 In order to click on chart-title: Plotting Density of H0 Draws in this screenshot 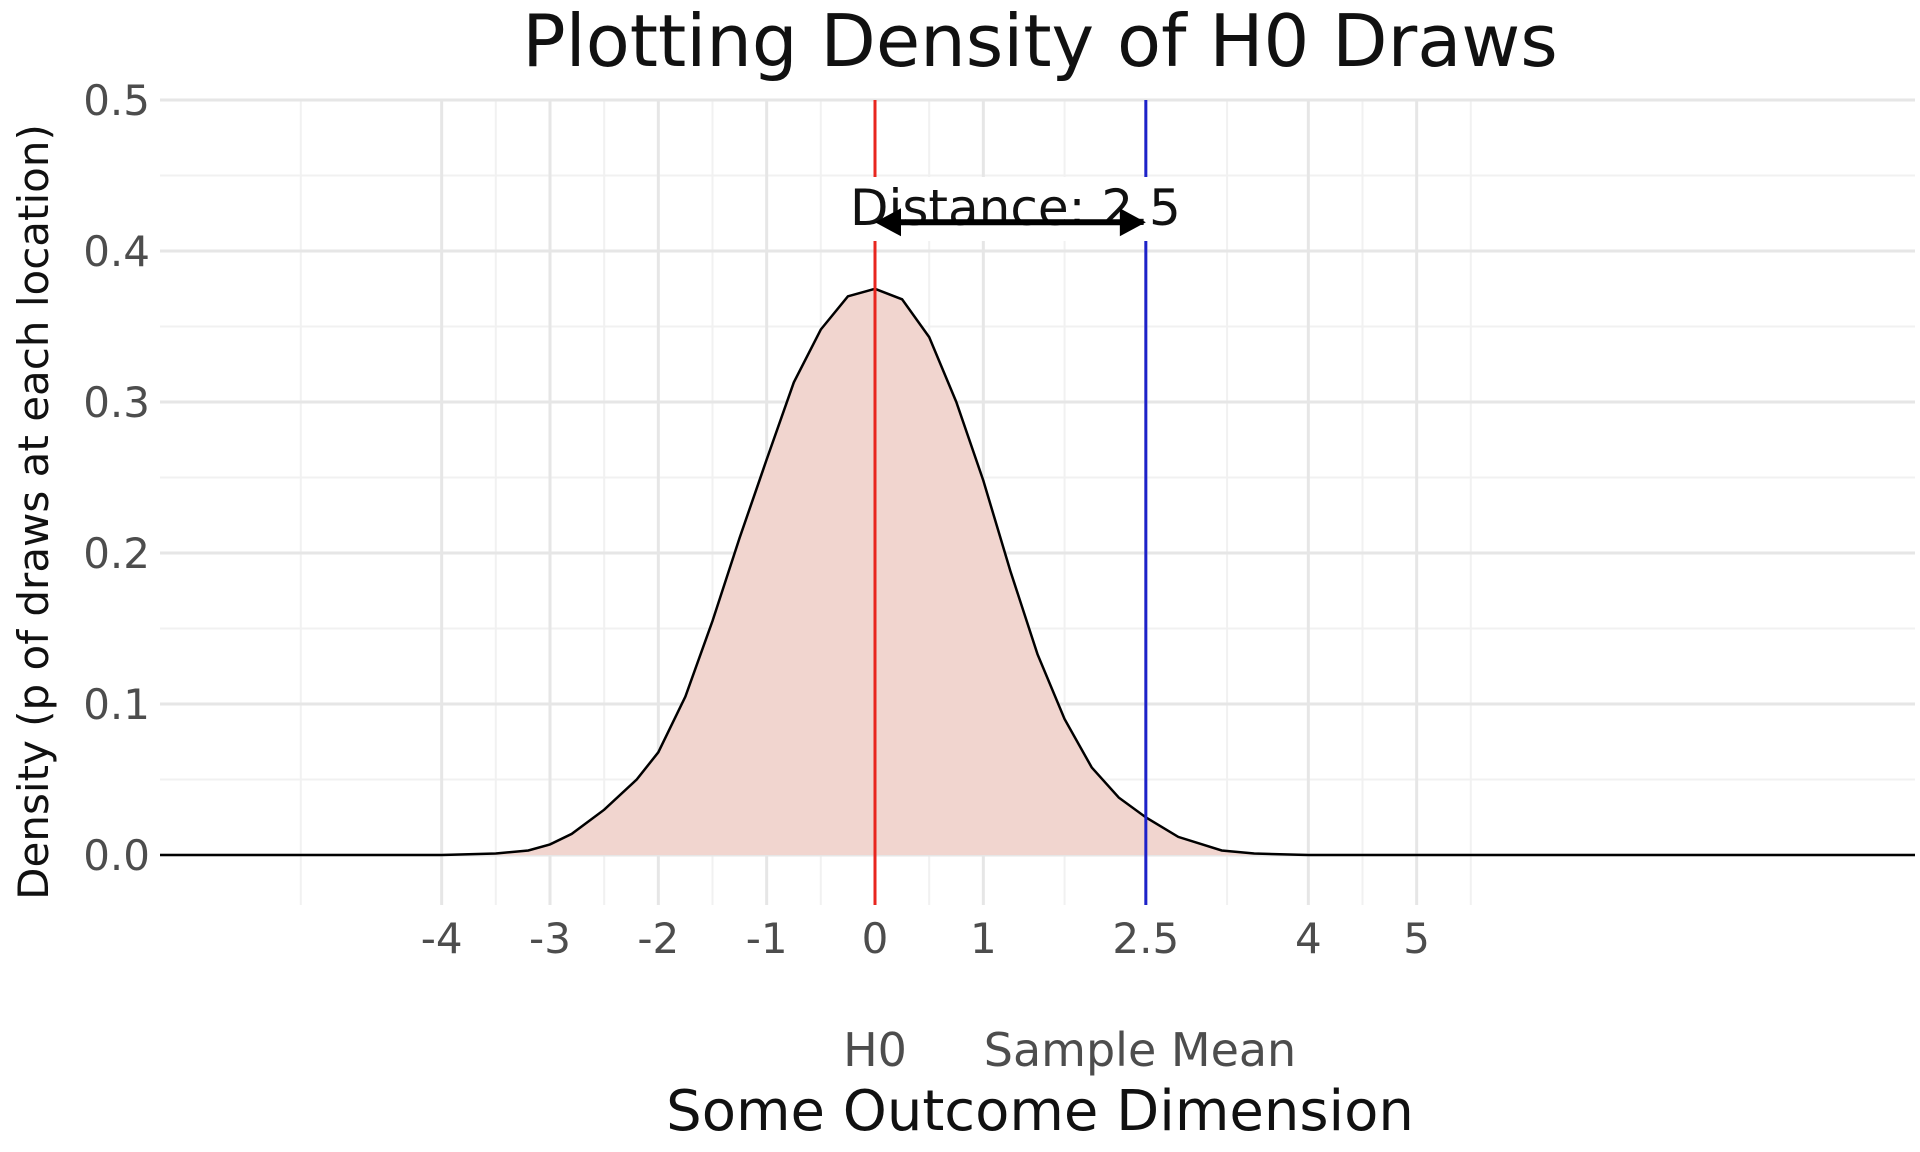, I will do `click(1039, 41)`.